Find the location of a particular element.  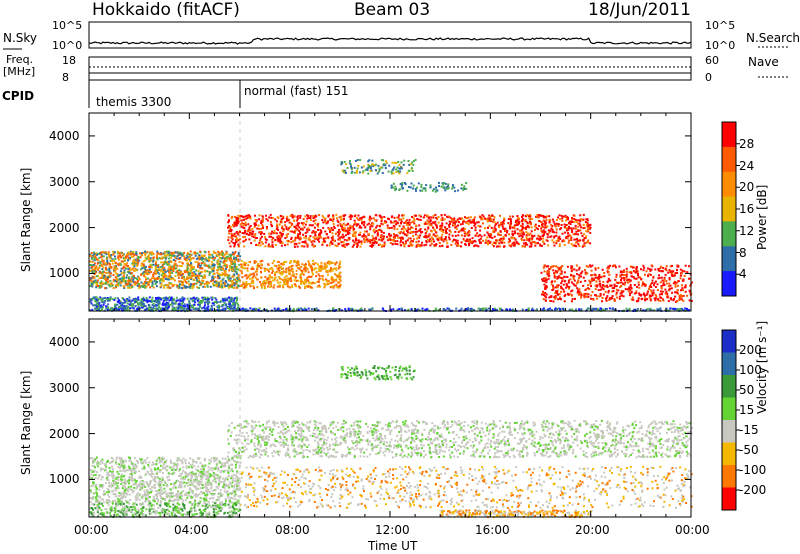

colorbar-tick: -15 is located at coordinates (749, 430).